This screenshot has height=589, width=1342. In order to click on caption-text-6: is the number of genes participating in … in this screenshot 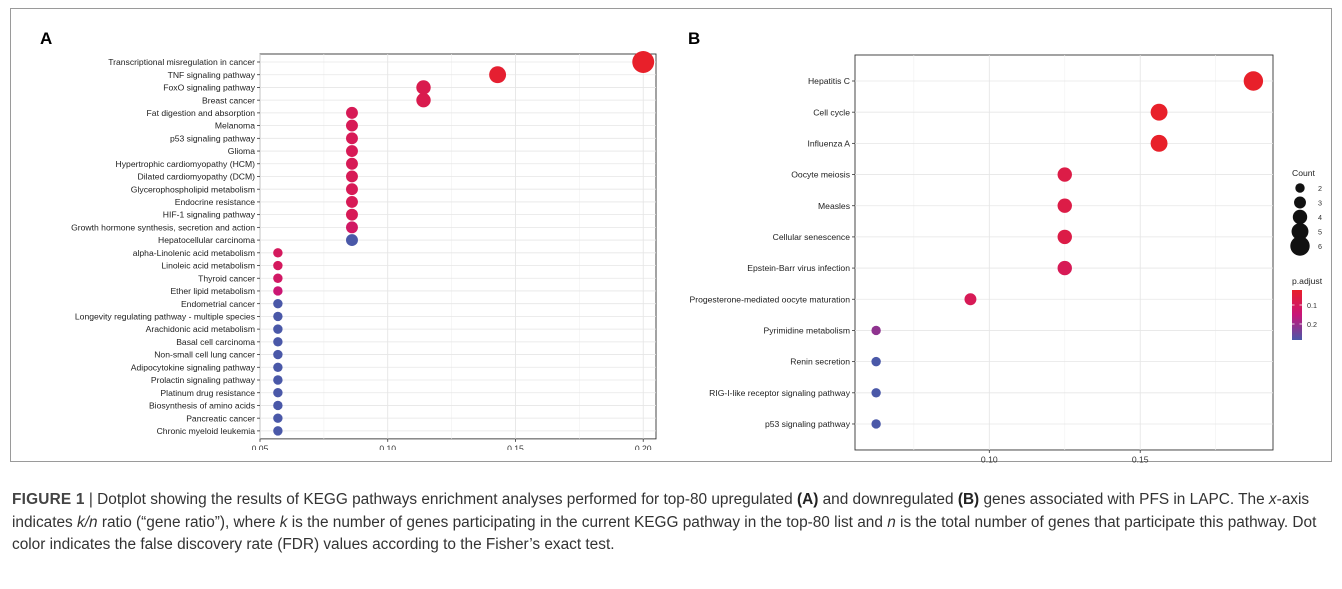, I will do `click(587, 522)`.